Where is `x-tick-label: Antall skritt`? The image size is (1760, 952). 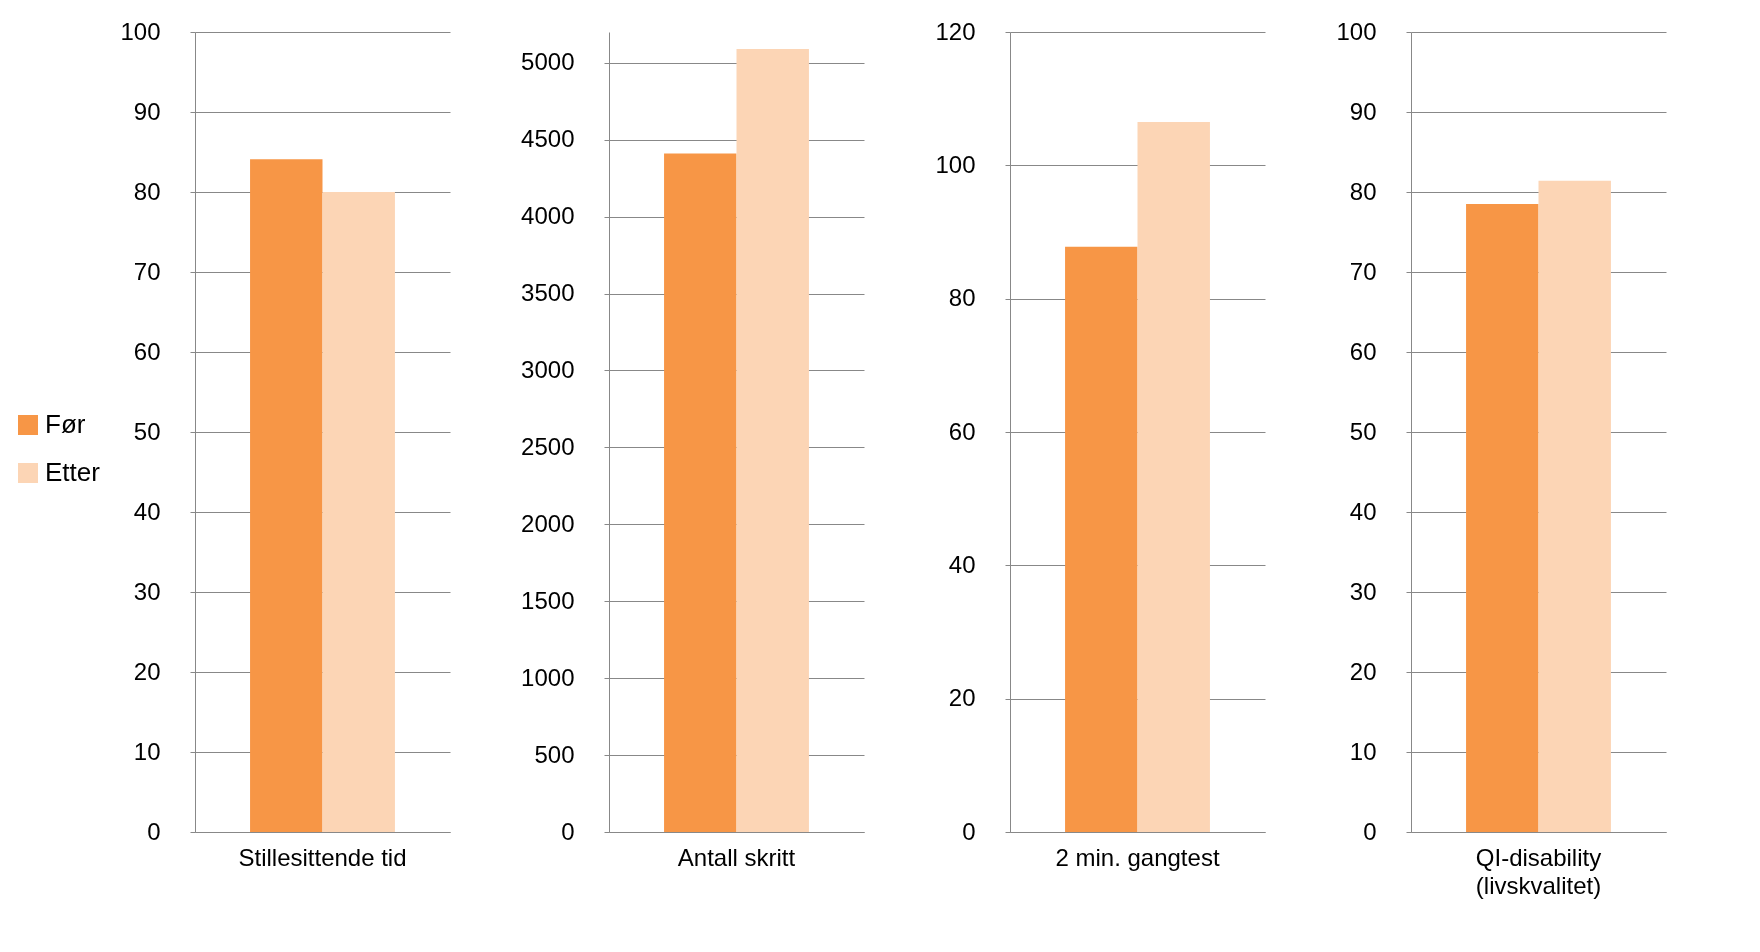
x-tick-label: Antall skritt is located at coordinates (736, 857).